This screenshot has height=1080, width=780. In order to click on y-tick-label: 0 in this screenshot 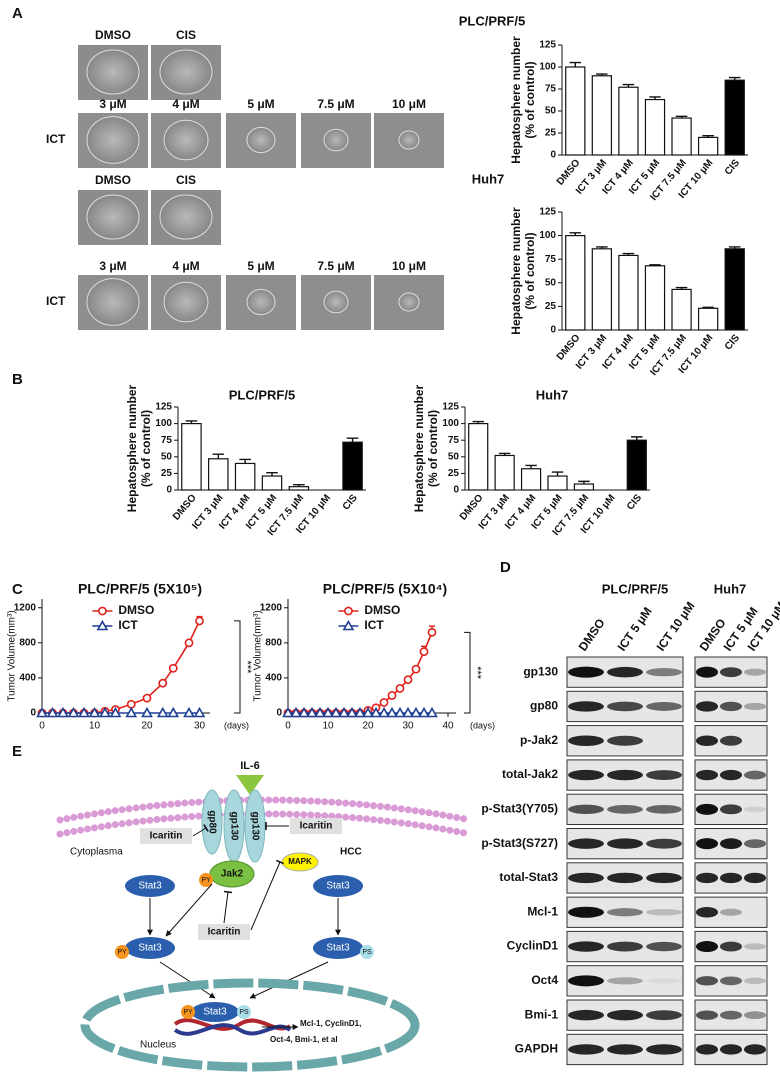, I will do `click(279, 713)`.